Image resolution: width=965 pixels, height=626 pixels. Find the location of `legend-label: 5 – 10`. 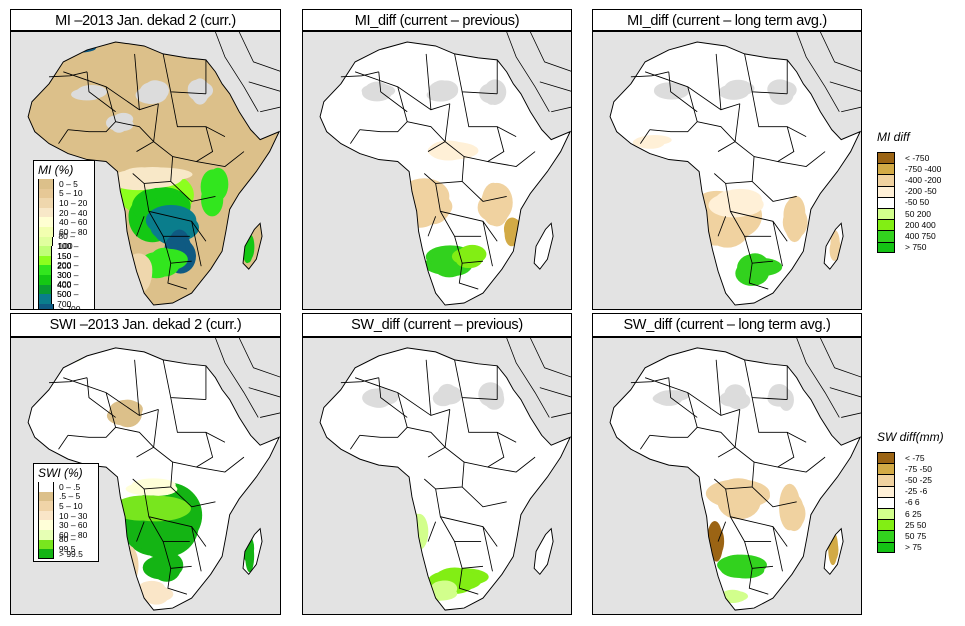

legend-label: 5 – 10 is located at coordinates (71, 193).